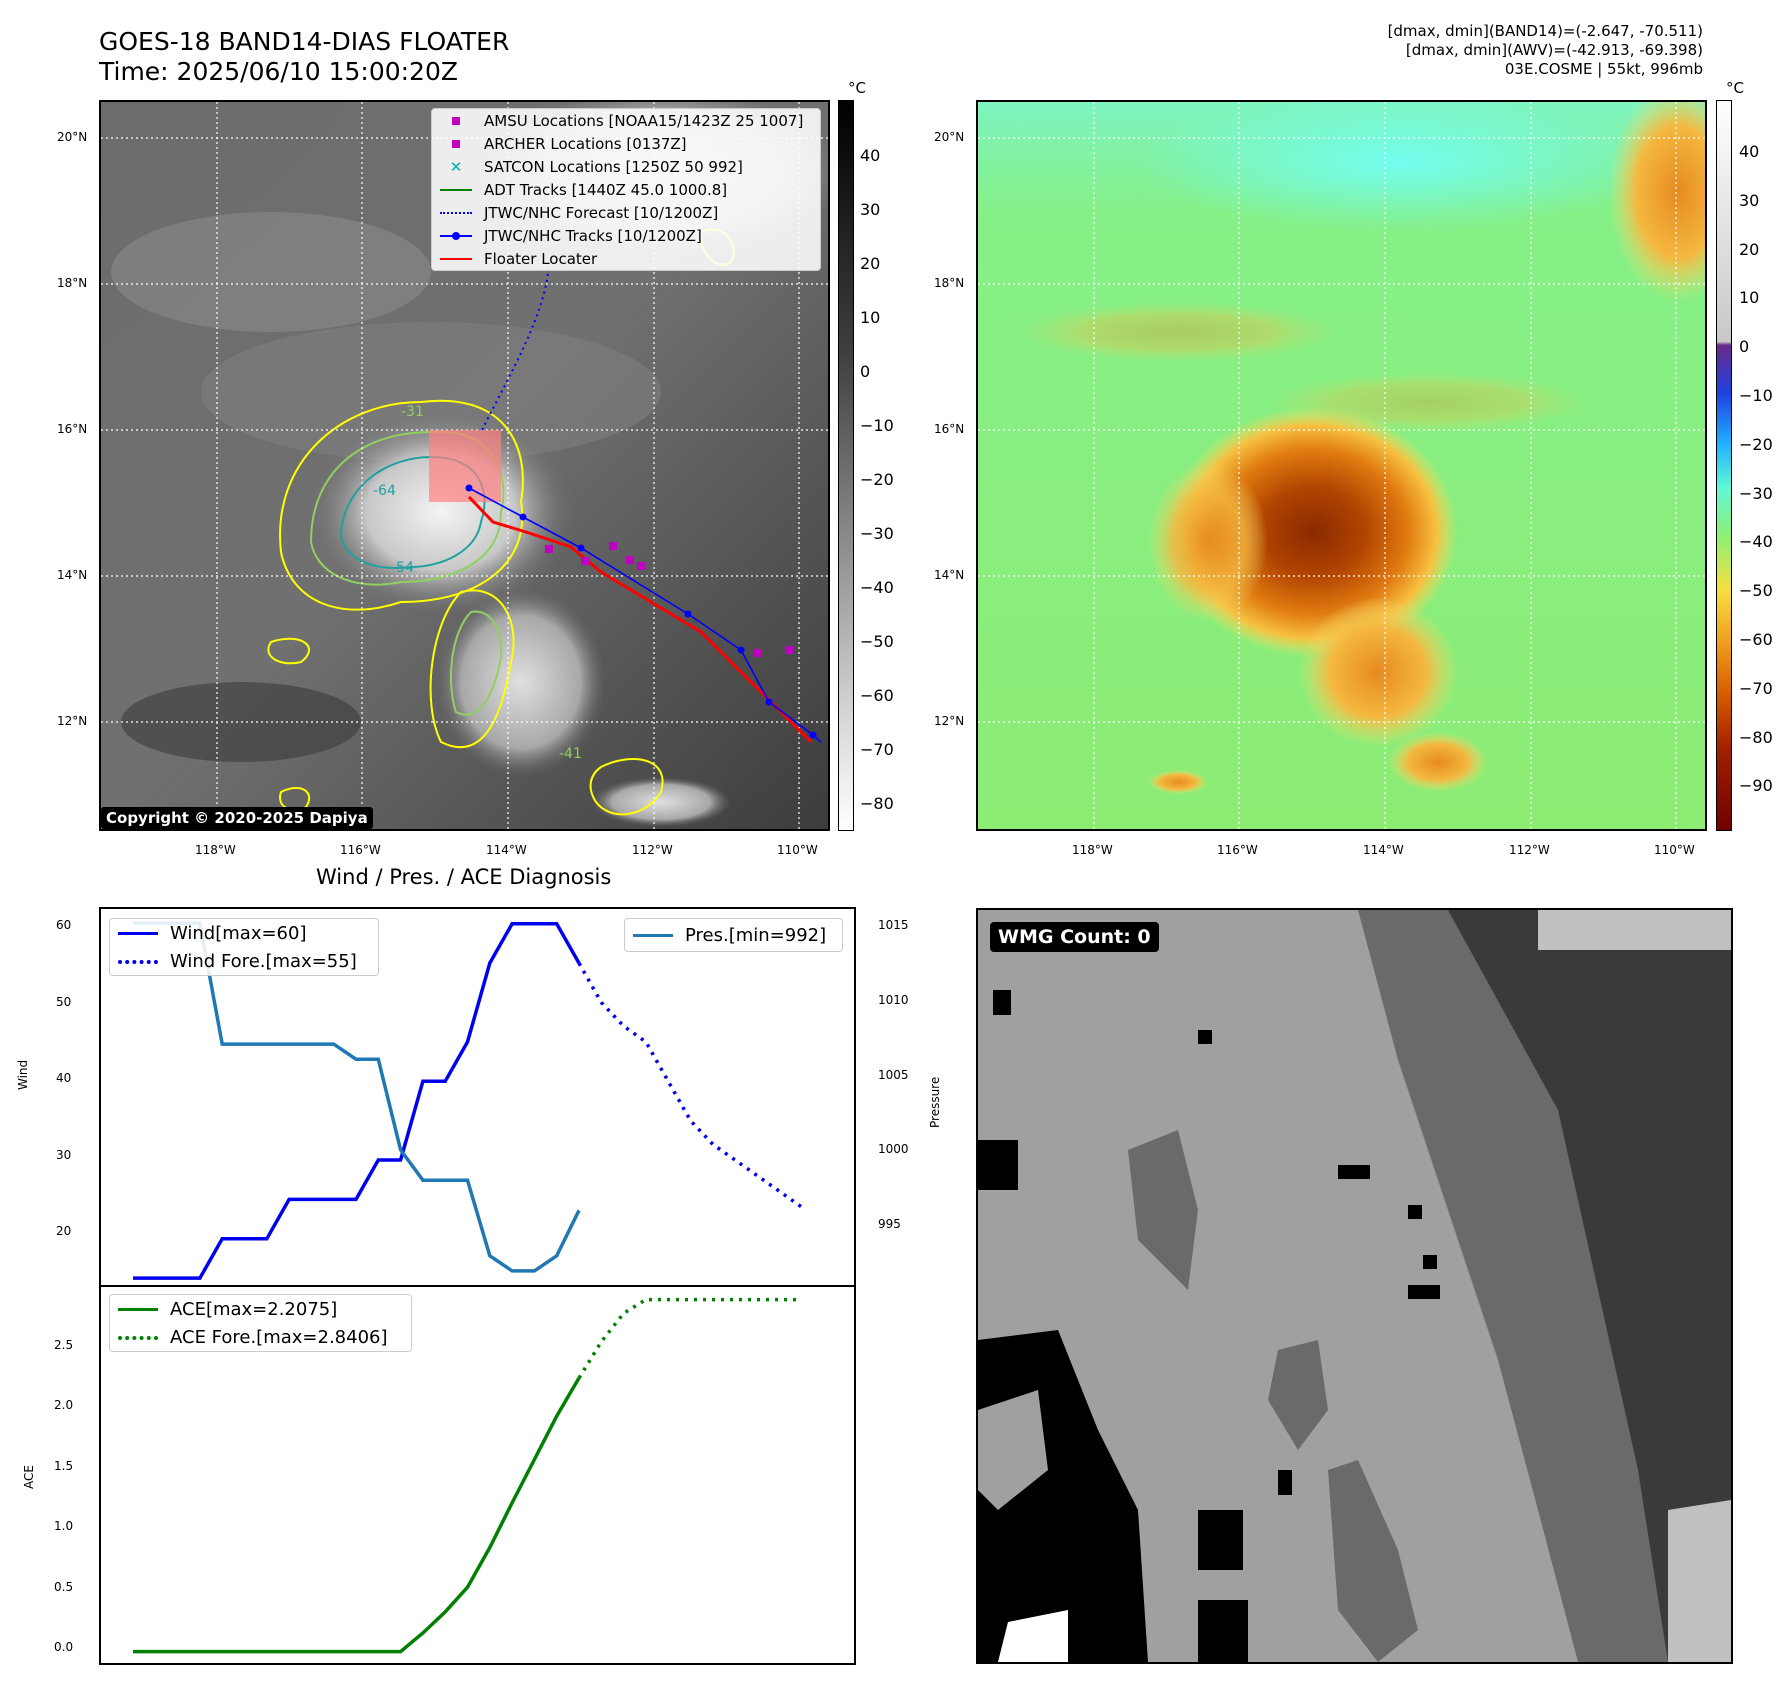 Image resolution: width=1792 pixels, height=1690 pixels. Describe the element at coordinates (877, 749) in the screenshot. I see `colorbar-left-label: −70` at that location.